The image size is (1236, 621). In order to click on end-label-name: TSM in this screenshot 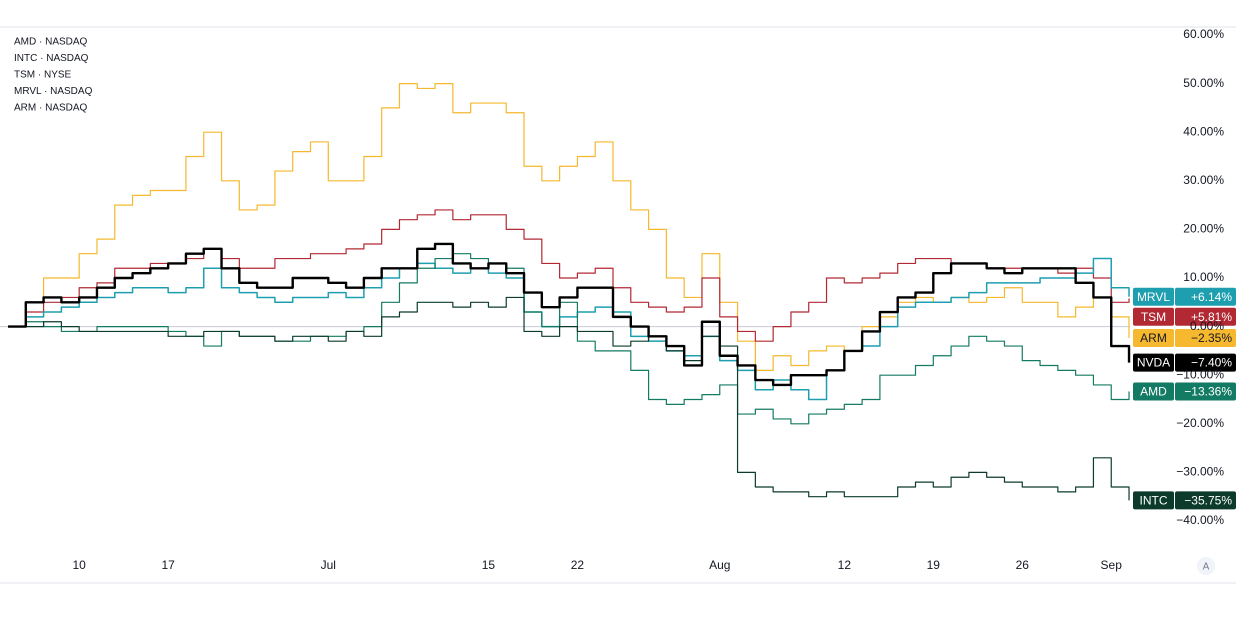, I will do `click(1153, 317)`.